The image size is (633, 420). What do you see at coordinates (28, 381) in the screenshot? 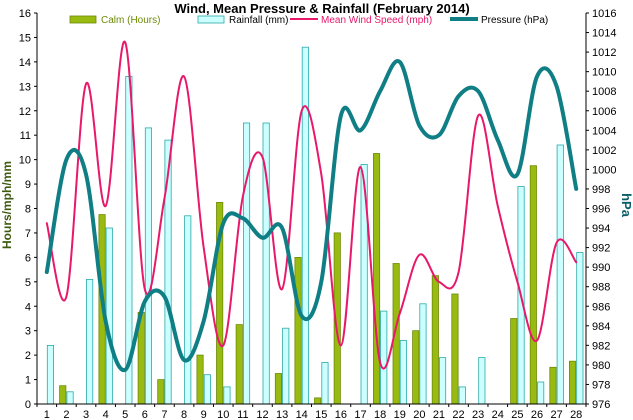
I see `y-tick-label-left: 1` at bounding box center [28, 381].